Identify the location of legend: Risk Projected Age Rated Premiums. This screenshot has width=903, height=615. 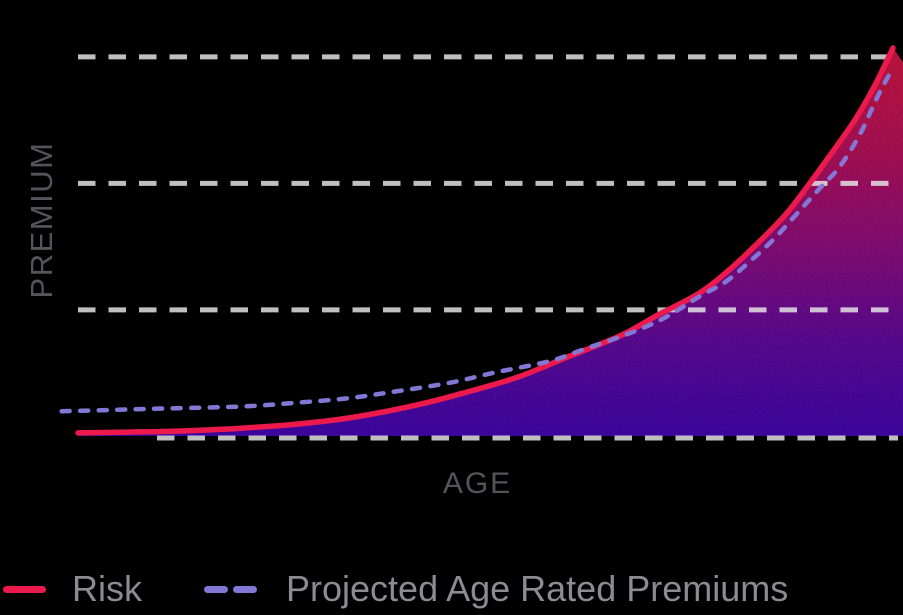
(451, 589).